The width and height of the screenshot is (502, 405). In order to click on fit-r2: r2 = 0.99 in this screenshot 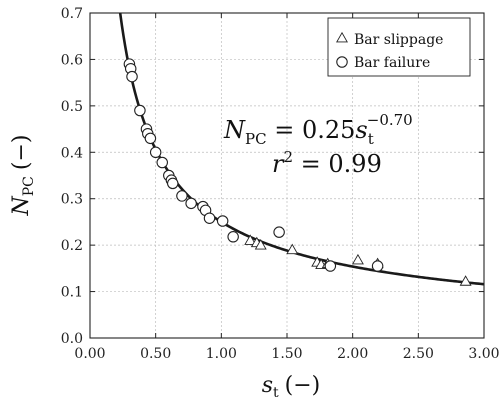, I will do `click(327, 163)`.